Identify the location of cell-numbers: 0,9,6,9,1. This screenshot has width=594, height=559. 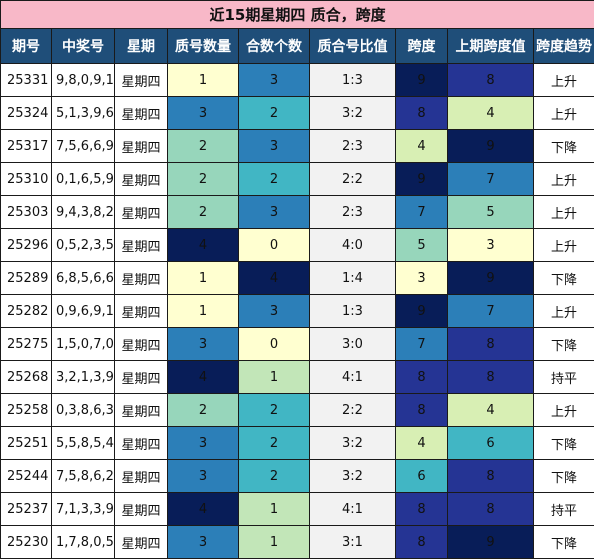
(83, 311).